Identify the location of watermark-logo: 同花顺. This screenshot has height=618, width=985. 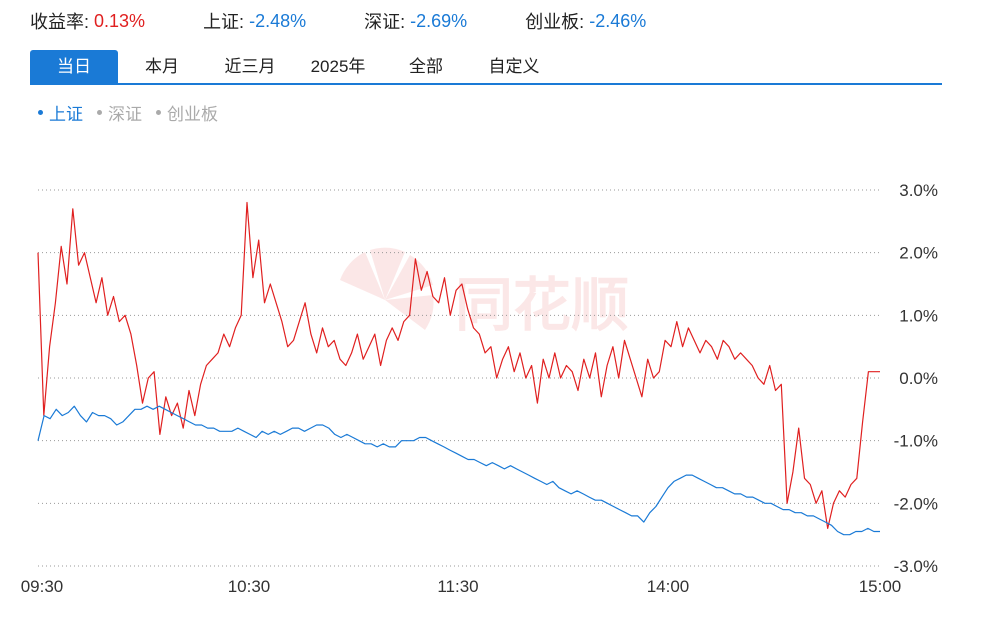
(484, 292).